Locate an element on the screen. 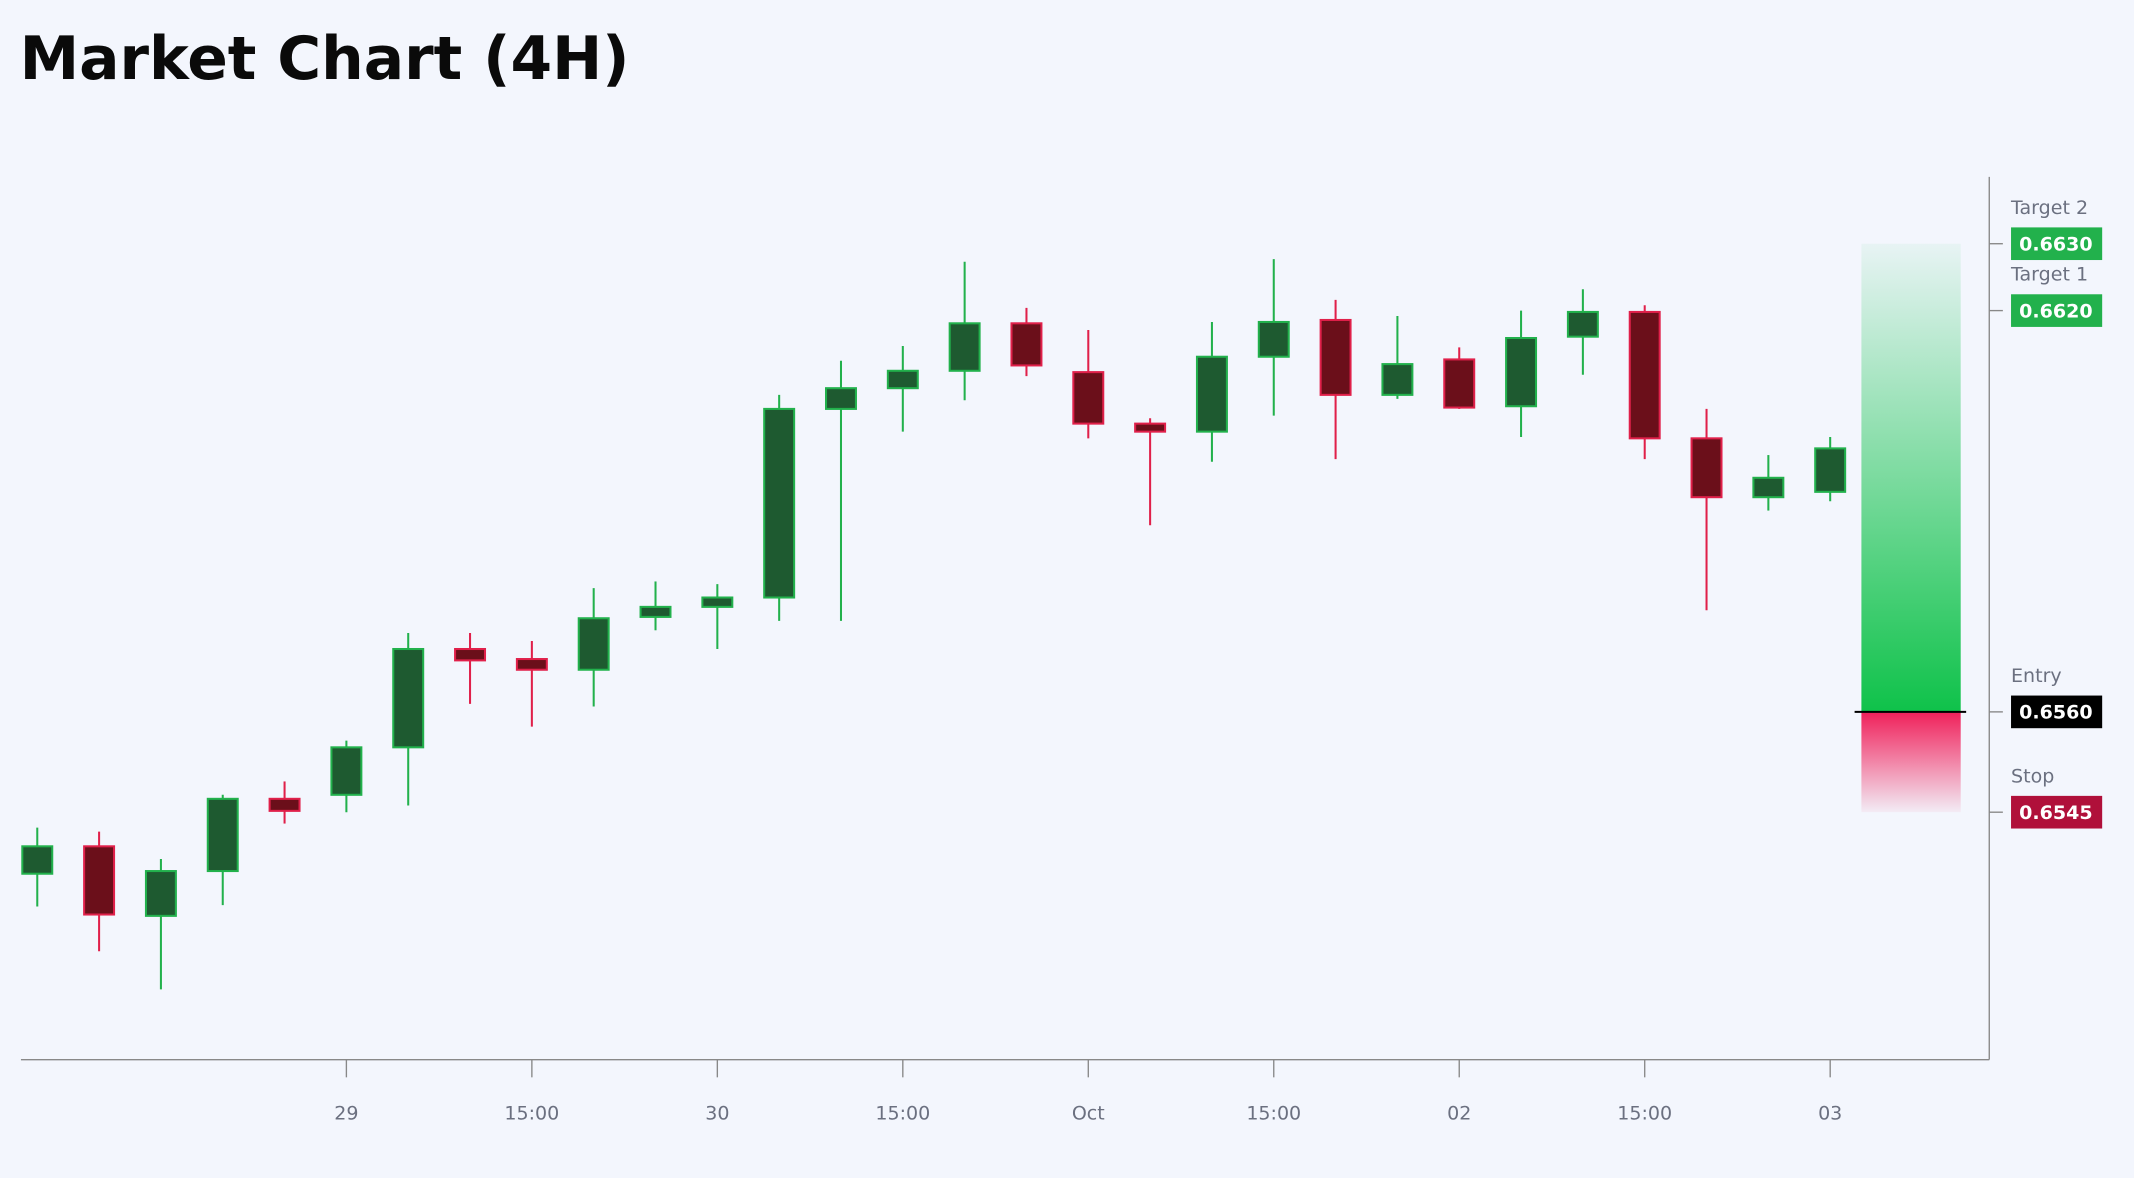 This screenshot has height=1178, width=2134. x-tick-label: 29 is located at coordinates (346, 1114).